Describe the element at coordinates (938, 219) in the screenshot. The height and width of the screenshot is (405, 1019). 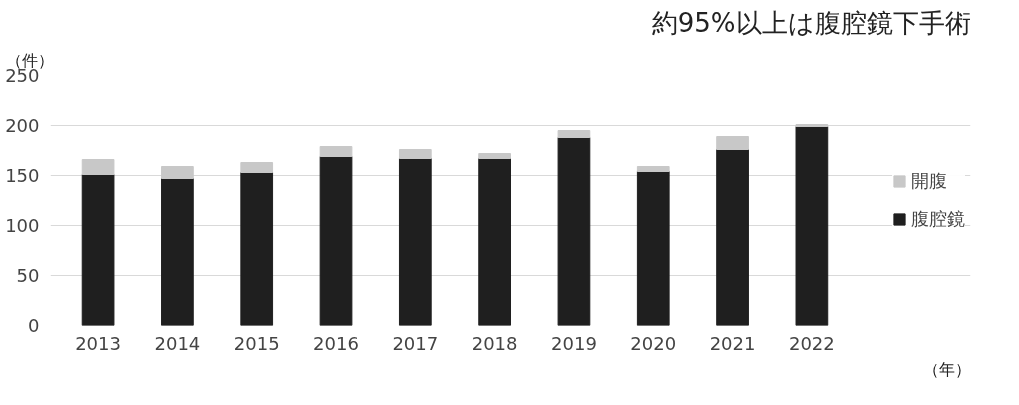
I see `legend-label: 腹腔鏡` at that location.